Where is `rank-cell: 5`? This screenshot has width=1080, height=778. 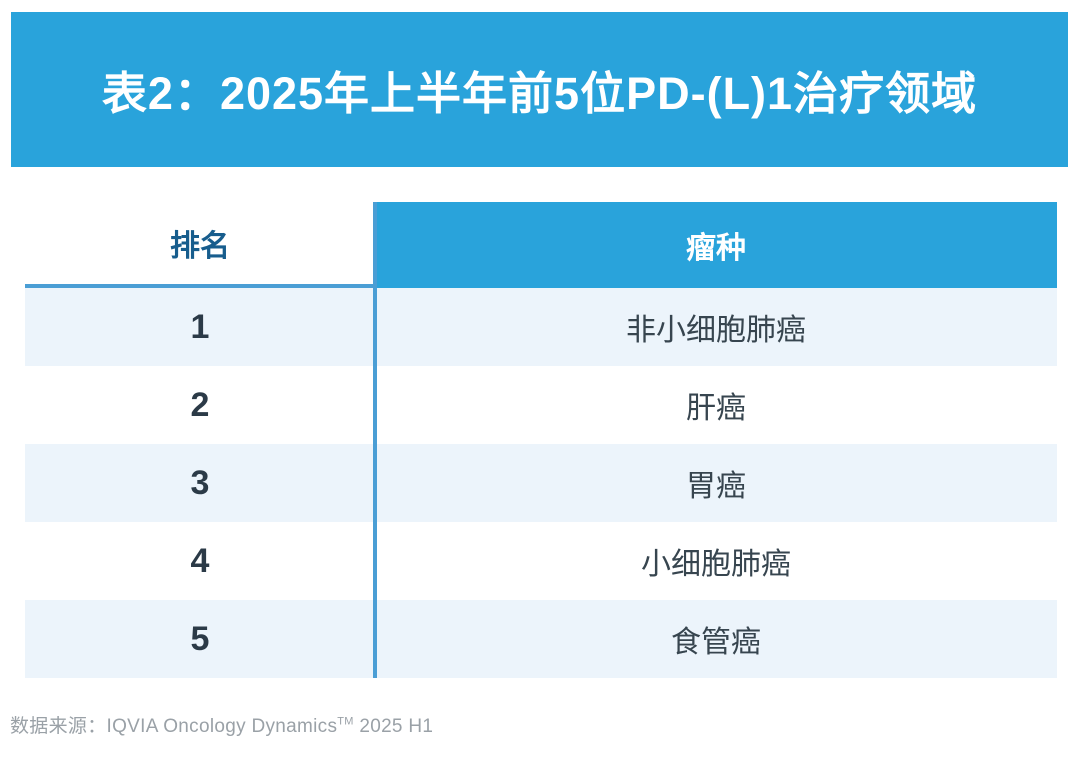
rank-cell: 5 is located at coordinates (200, 638).